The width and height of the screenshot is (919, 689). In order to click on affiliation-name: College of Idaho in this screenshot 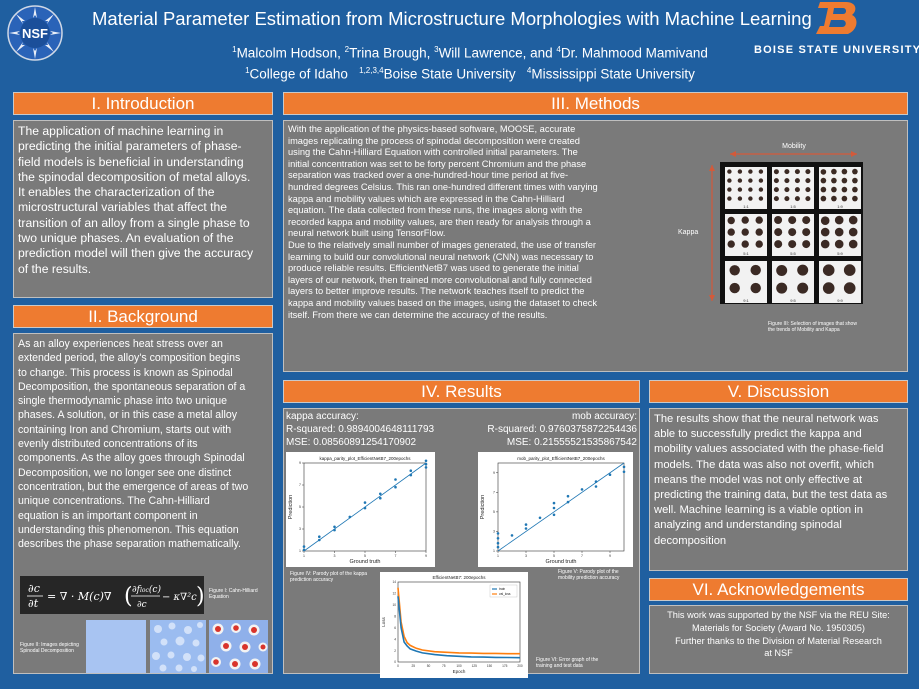, I will do `click(304, 73)`.